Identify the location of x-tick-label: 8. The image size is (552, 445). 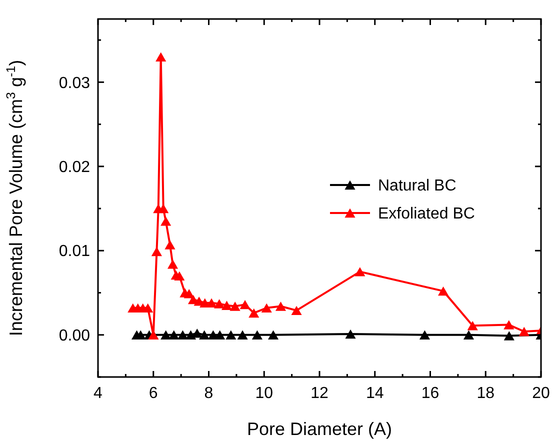
(209, 393).